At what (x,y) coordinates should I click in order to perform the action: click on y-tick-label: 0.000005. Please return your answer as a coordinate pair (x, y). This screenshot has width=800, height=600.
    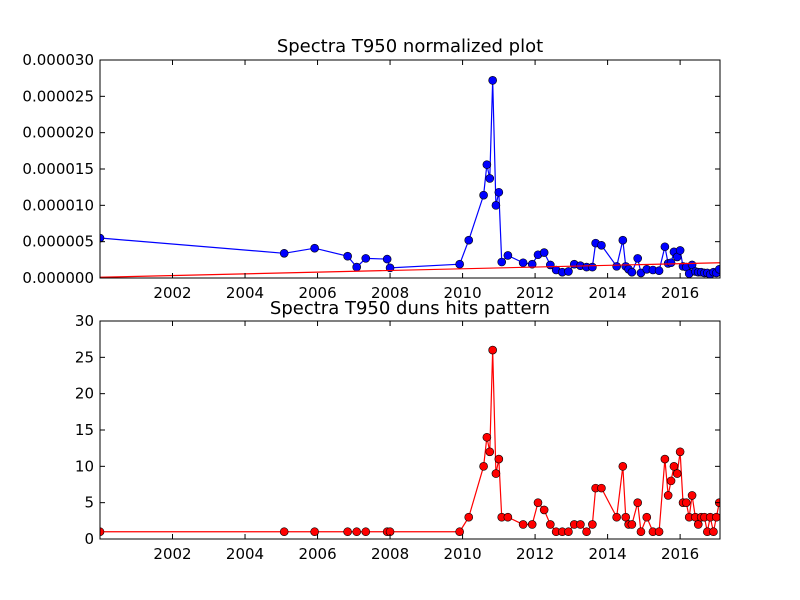
    Looking at the image, I should click on (58, 242).